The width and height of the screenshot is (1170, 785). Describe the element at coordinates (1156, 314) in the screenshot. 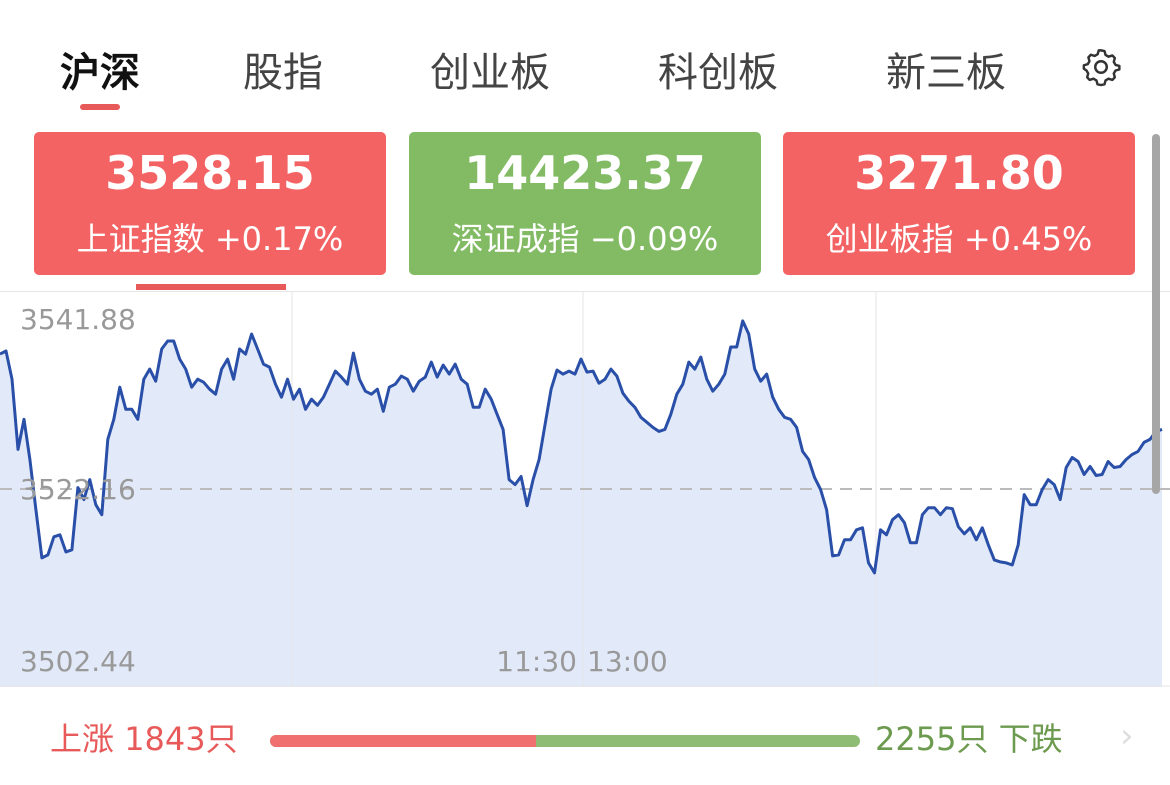

I see `scrollbar` at that location.